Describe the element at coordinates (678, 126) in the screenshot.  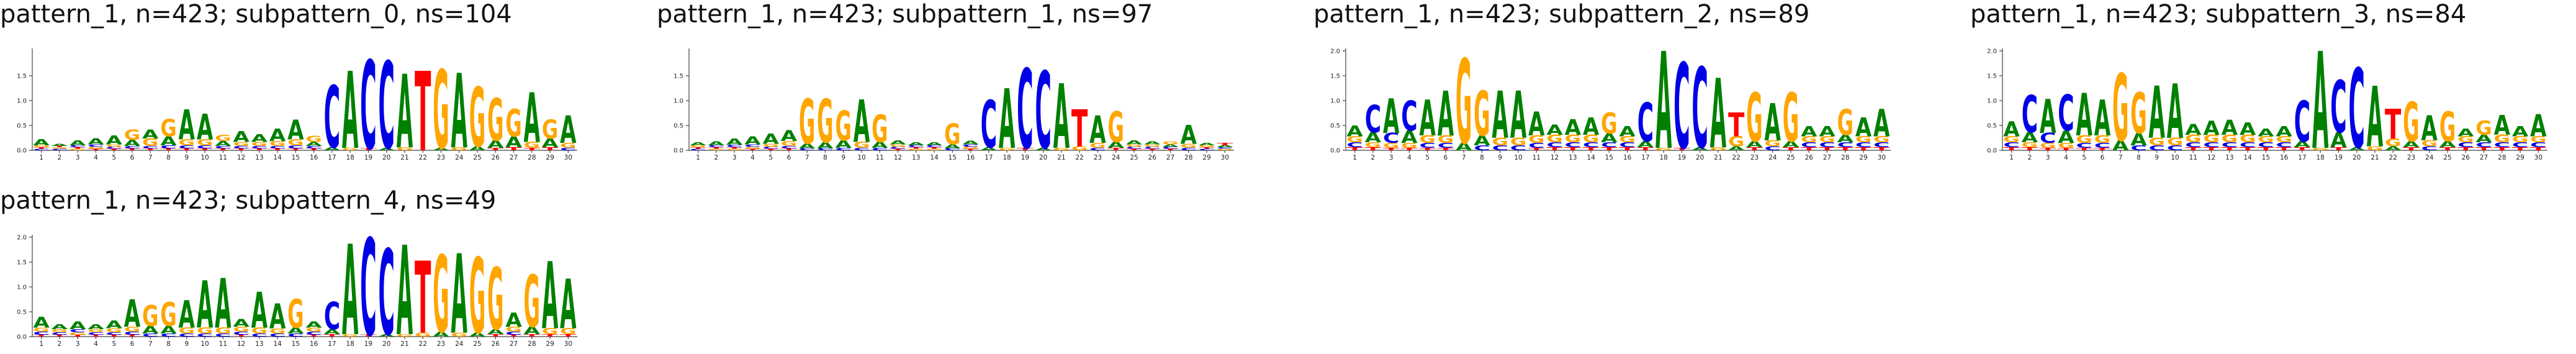
I see `y-tick-label: 0.5` at that location.